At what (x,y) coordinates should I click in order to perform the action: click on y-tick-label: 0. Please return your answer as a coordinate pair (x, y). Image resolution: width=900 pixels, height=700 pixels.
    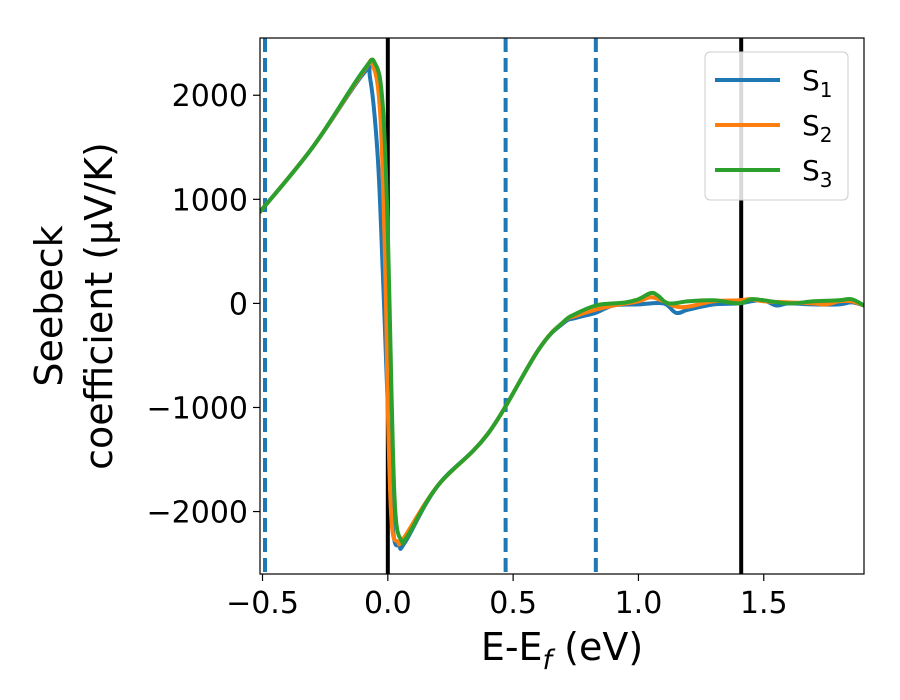
    Looking at the image, I should click on (238, 304).